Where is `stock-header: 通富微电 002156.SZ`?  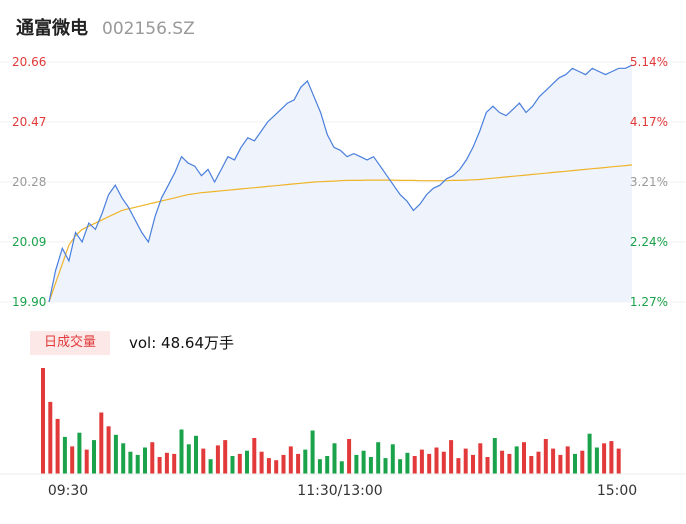
stock-header: 通富微电 002156.SZ is located at coordinates (105, 27).